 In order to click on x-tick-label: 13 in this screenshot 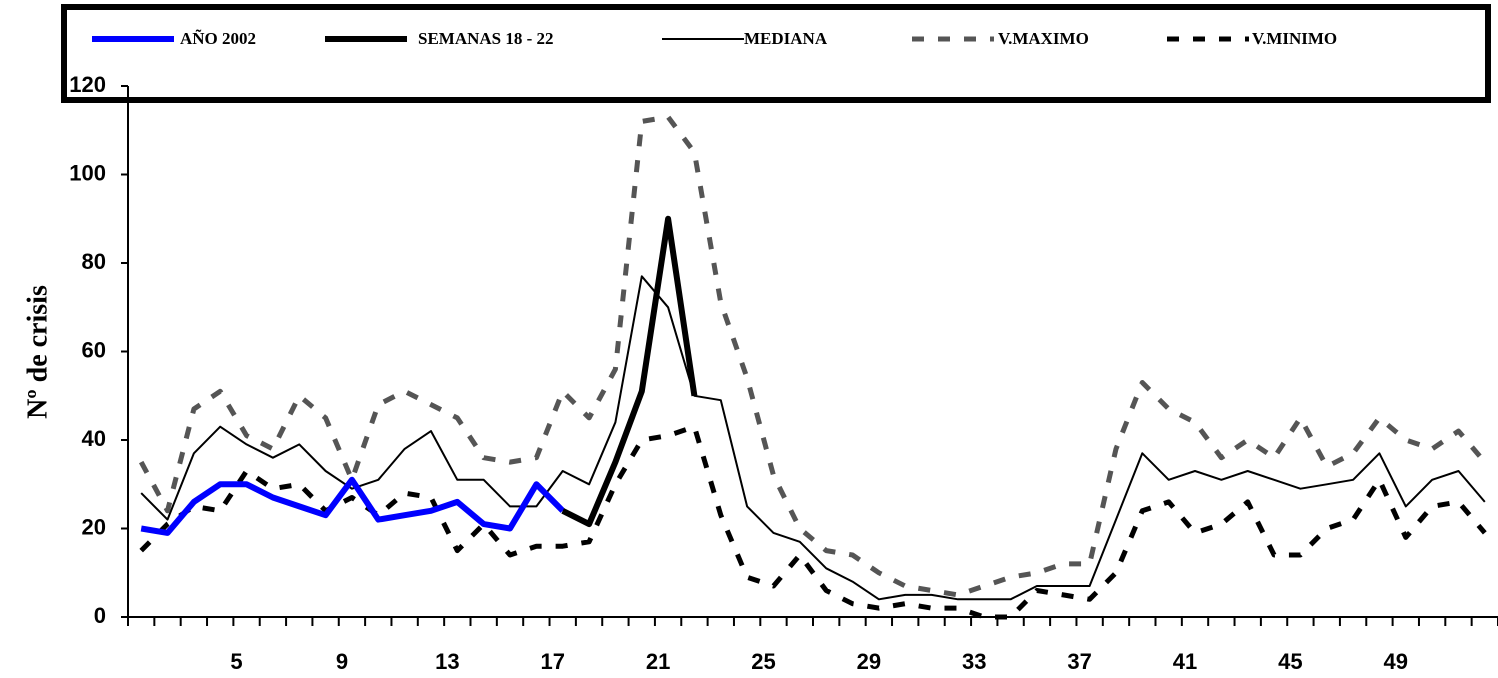, I will do `click(447, 661)`.